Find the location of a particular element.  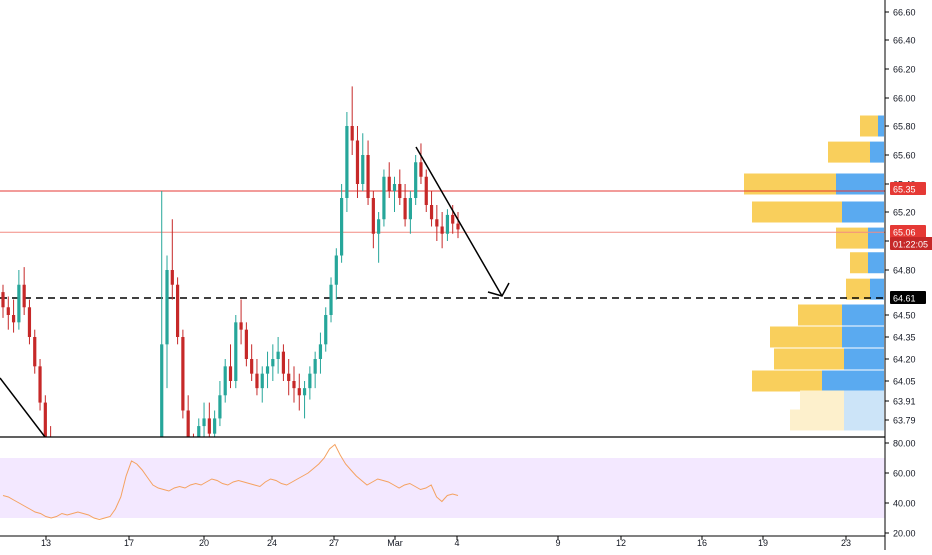

trendline-left is located at coordinates (23, 407).